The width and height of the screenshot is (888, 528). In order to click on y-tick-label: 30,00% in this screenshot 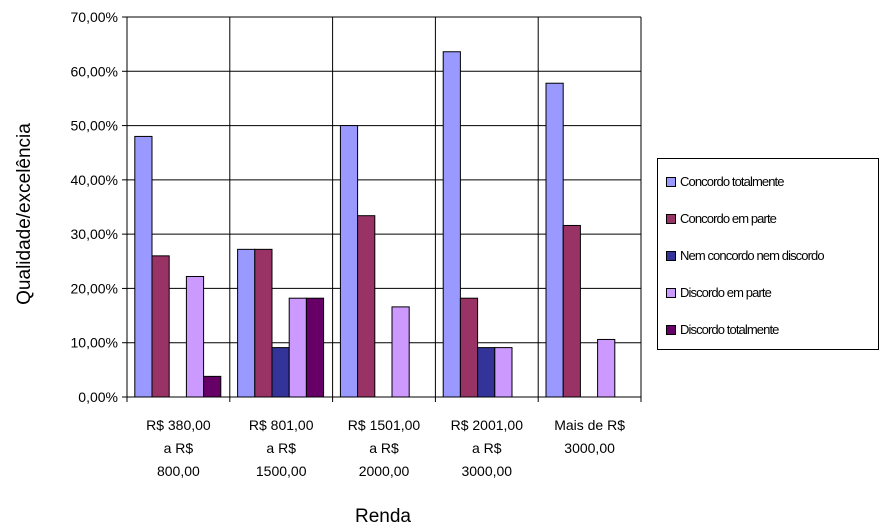, I will do `click(94, 234)`.